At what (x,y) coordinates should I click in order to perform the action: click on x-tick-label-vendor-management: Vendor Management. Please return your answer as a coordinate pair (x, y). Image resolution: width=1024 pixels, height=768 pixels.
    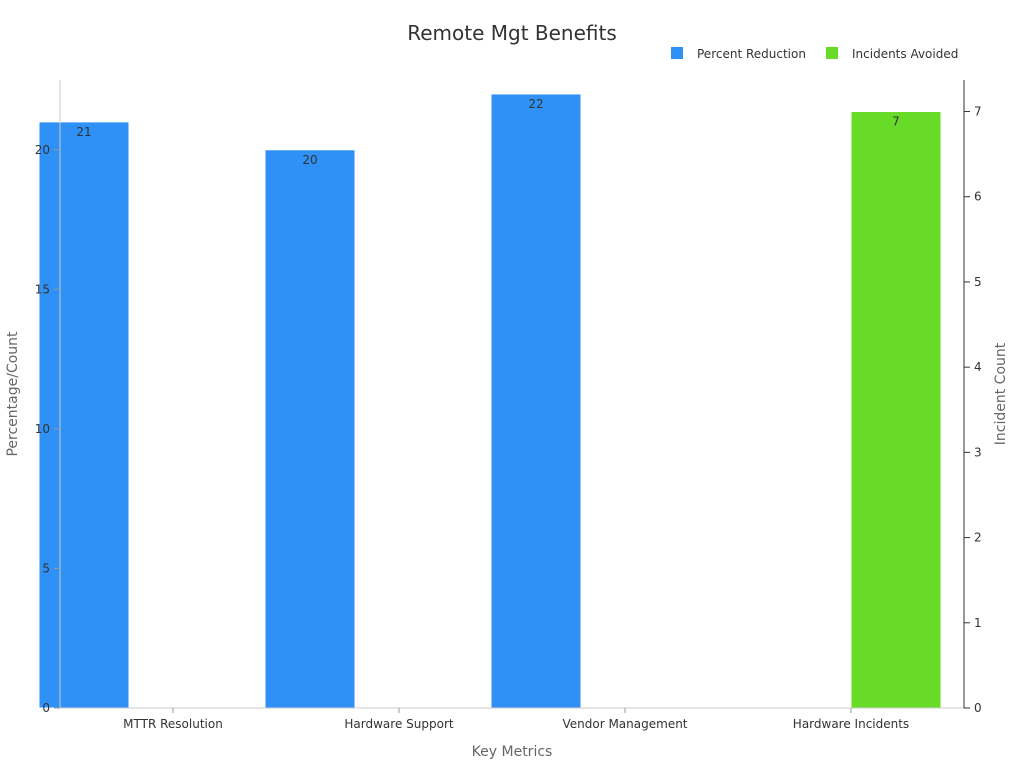
    Looking at the image, I should click on (624, 724).